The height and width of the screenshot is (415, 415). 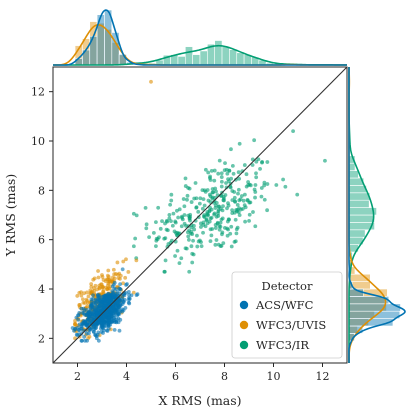 I want to click on x-tick-label: 6, so click(x=175, y=376).